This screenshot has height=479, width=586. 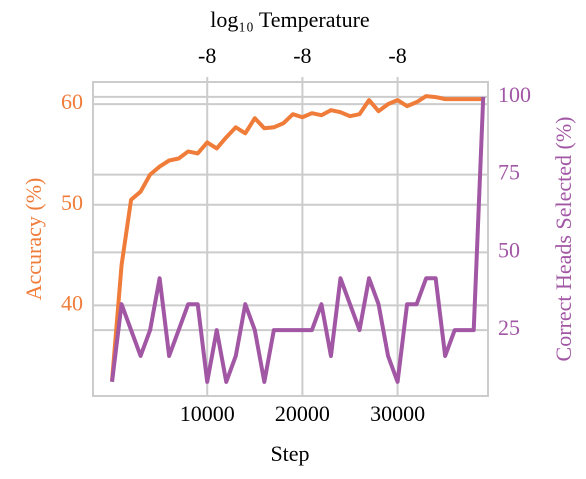 I want to click on x-axis-label: Step, so click(x=289, y=453).